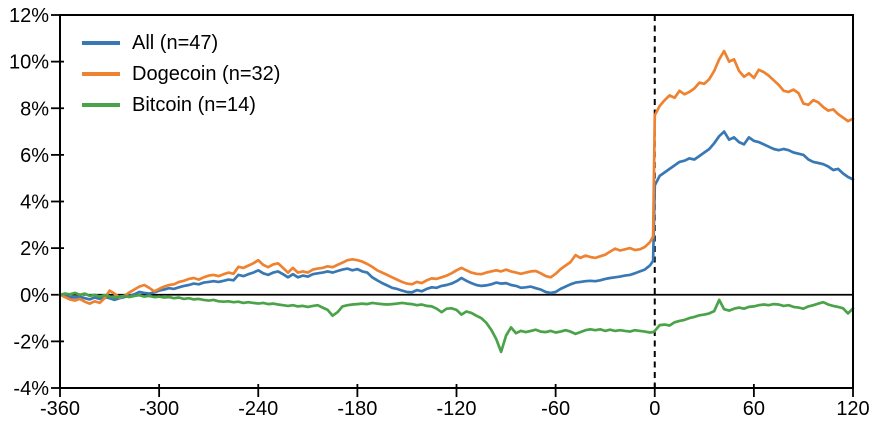  I want to click on y-axis-label: 8%, so click(34, 109).